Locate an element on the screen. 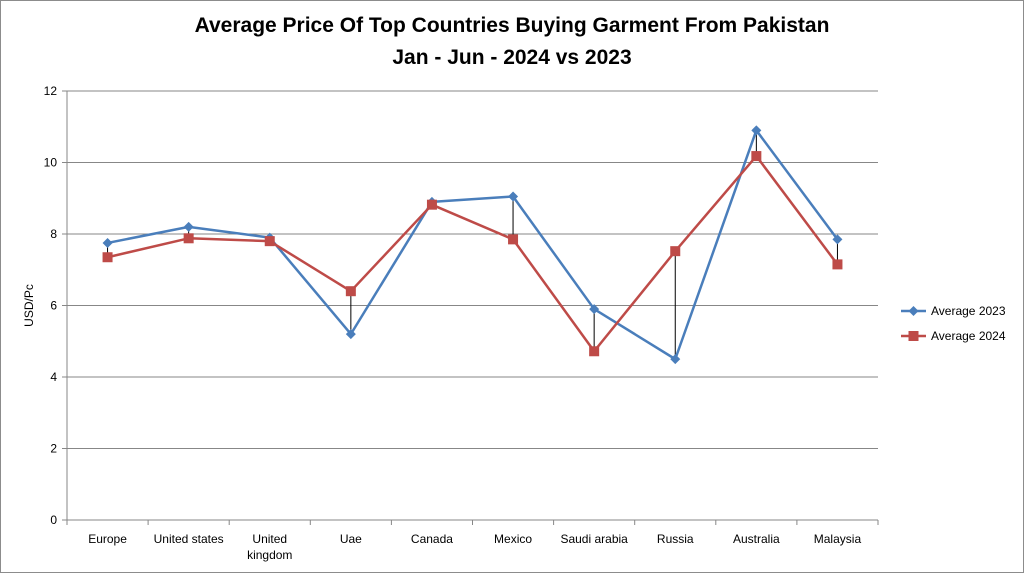 The image size is (1024, 573). y-tick-label: 0 is located at coordinates (53, 520).